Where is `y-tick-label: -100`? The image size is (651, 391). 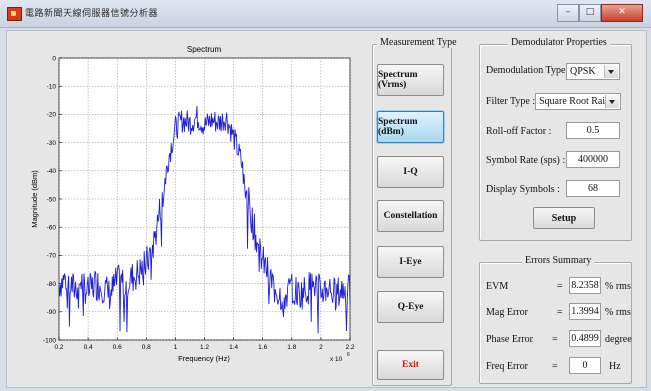 y-tick-label: -100 is located at coordinates (49, 340).